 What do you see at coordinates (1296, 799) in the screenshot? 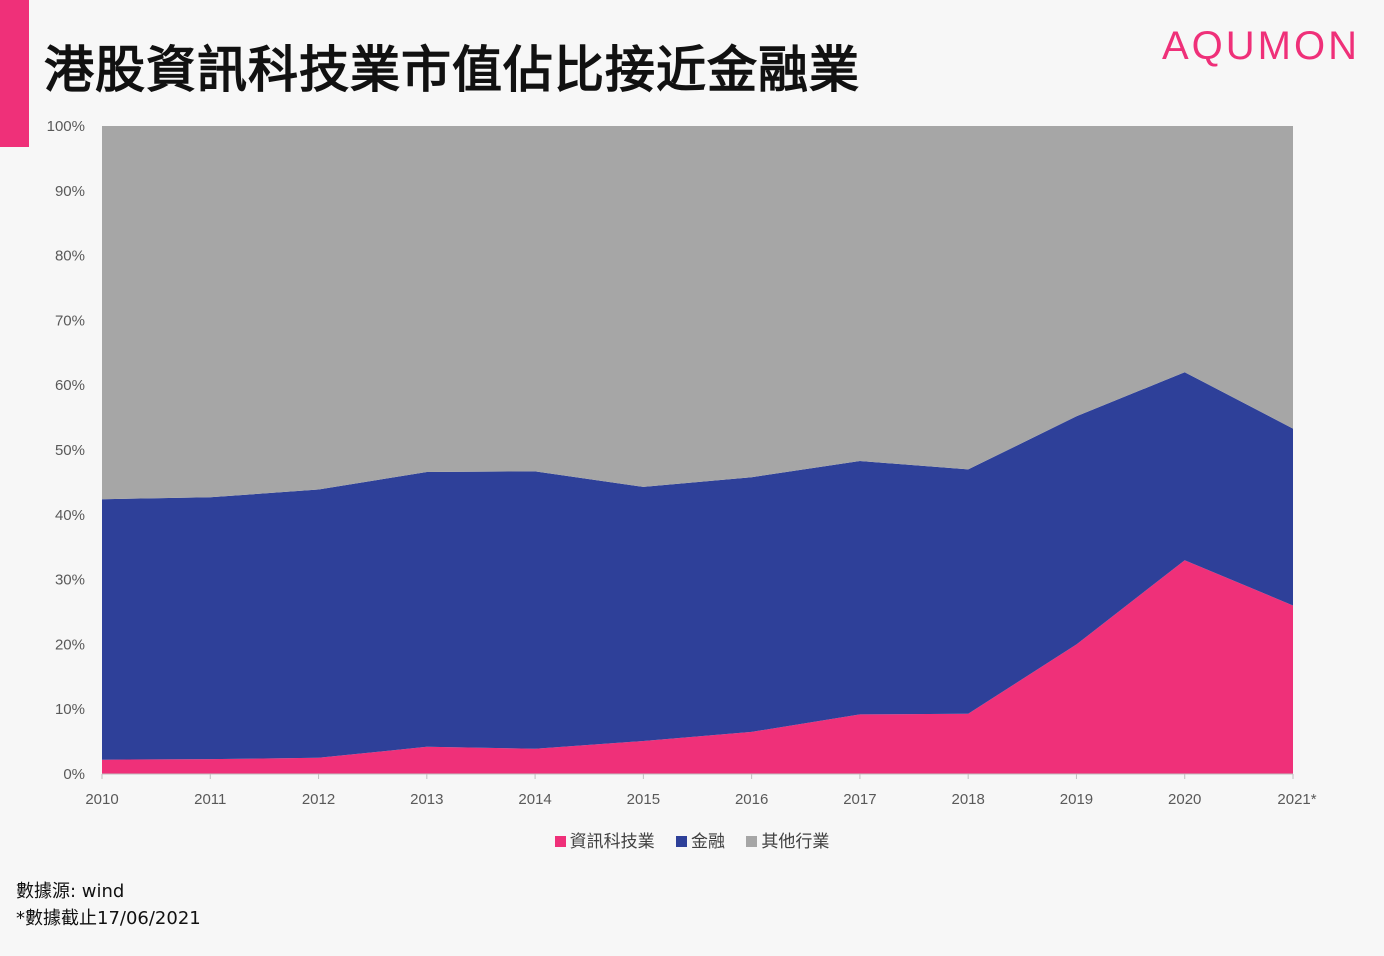
I see `x-tick-label: 2021*` at bounding box center [1296, 799].